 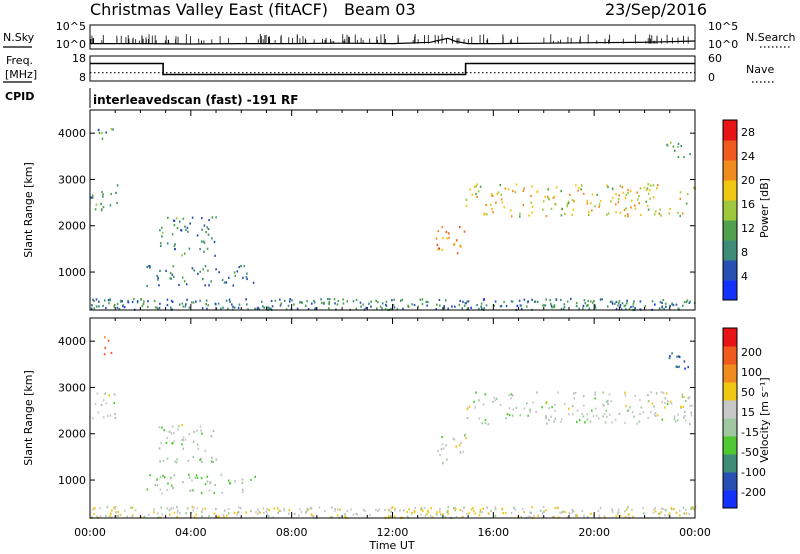 I want to click on freq-series-line, so click(x=392, y=69).